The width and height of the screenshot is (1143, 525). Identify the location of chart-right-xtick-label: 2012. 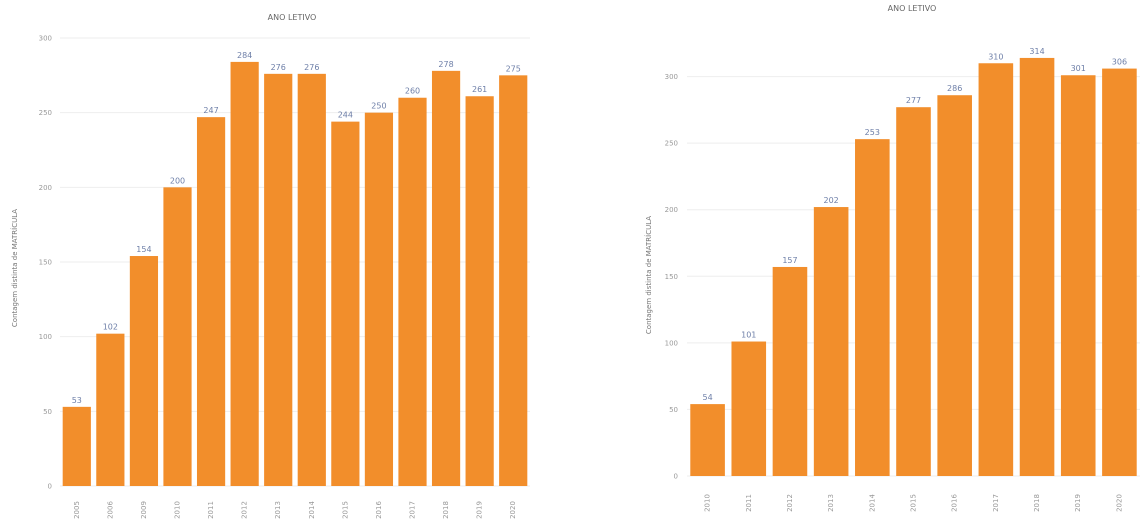
(790, 503).